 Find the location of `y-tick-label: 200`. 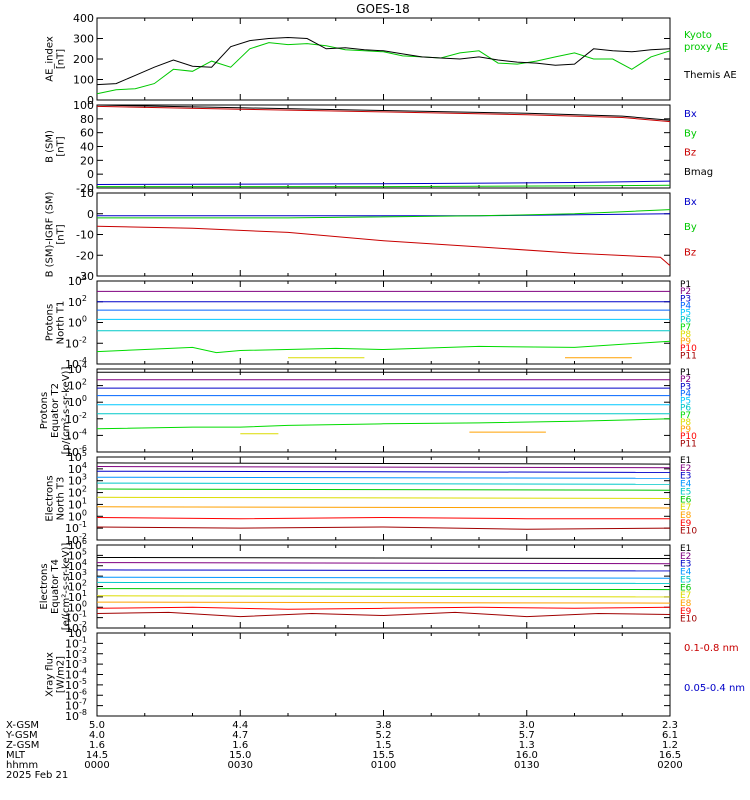

y-tick-label: 200 is located at coordinates (83, 59).